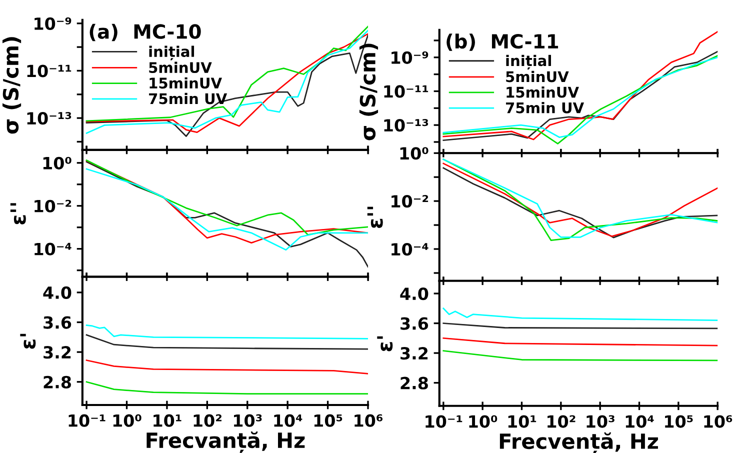  I want to click on annotation: (a) MC-10, so click(145, 33).